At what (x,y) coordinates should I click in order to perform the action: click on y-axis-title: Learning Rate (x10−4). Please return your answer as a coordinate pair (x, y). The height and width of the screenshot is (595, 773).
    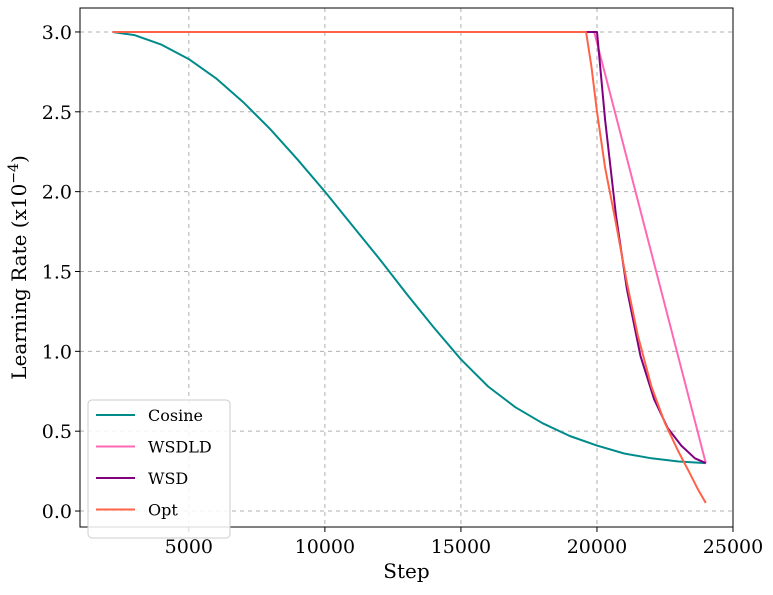
    Looking at the image, I should click on (18, 267).